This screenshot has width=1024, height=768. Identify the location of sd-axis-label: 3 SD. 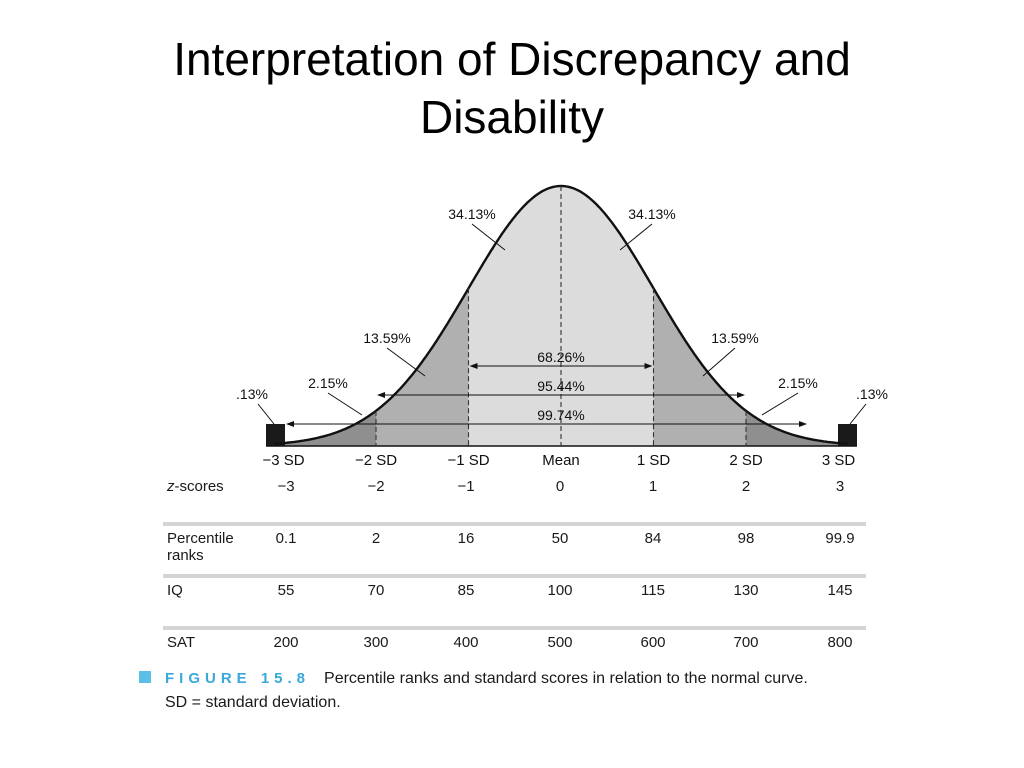
(839, 460).